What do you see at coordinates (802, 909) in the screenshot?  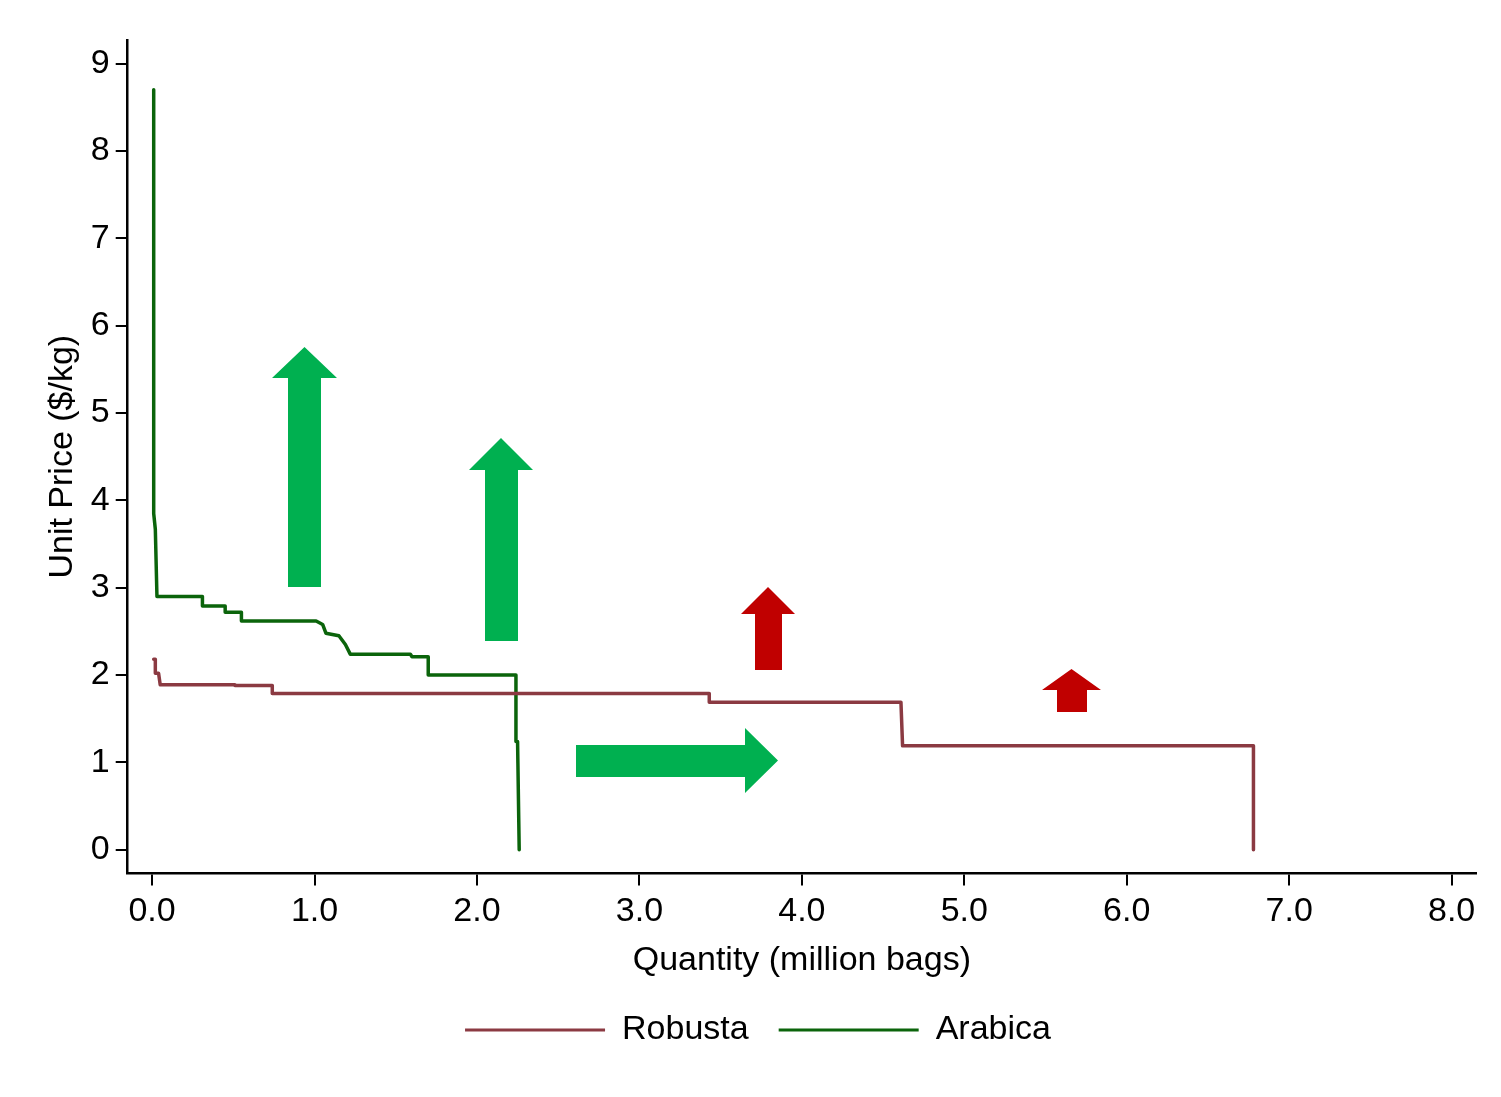 I see `x-tick-label: 4.0` at bounding box center [802, 909].